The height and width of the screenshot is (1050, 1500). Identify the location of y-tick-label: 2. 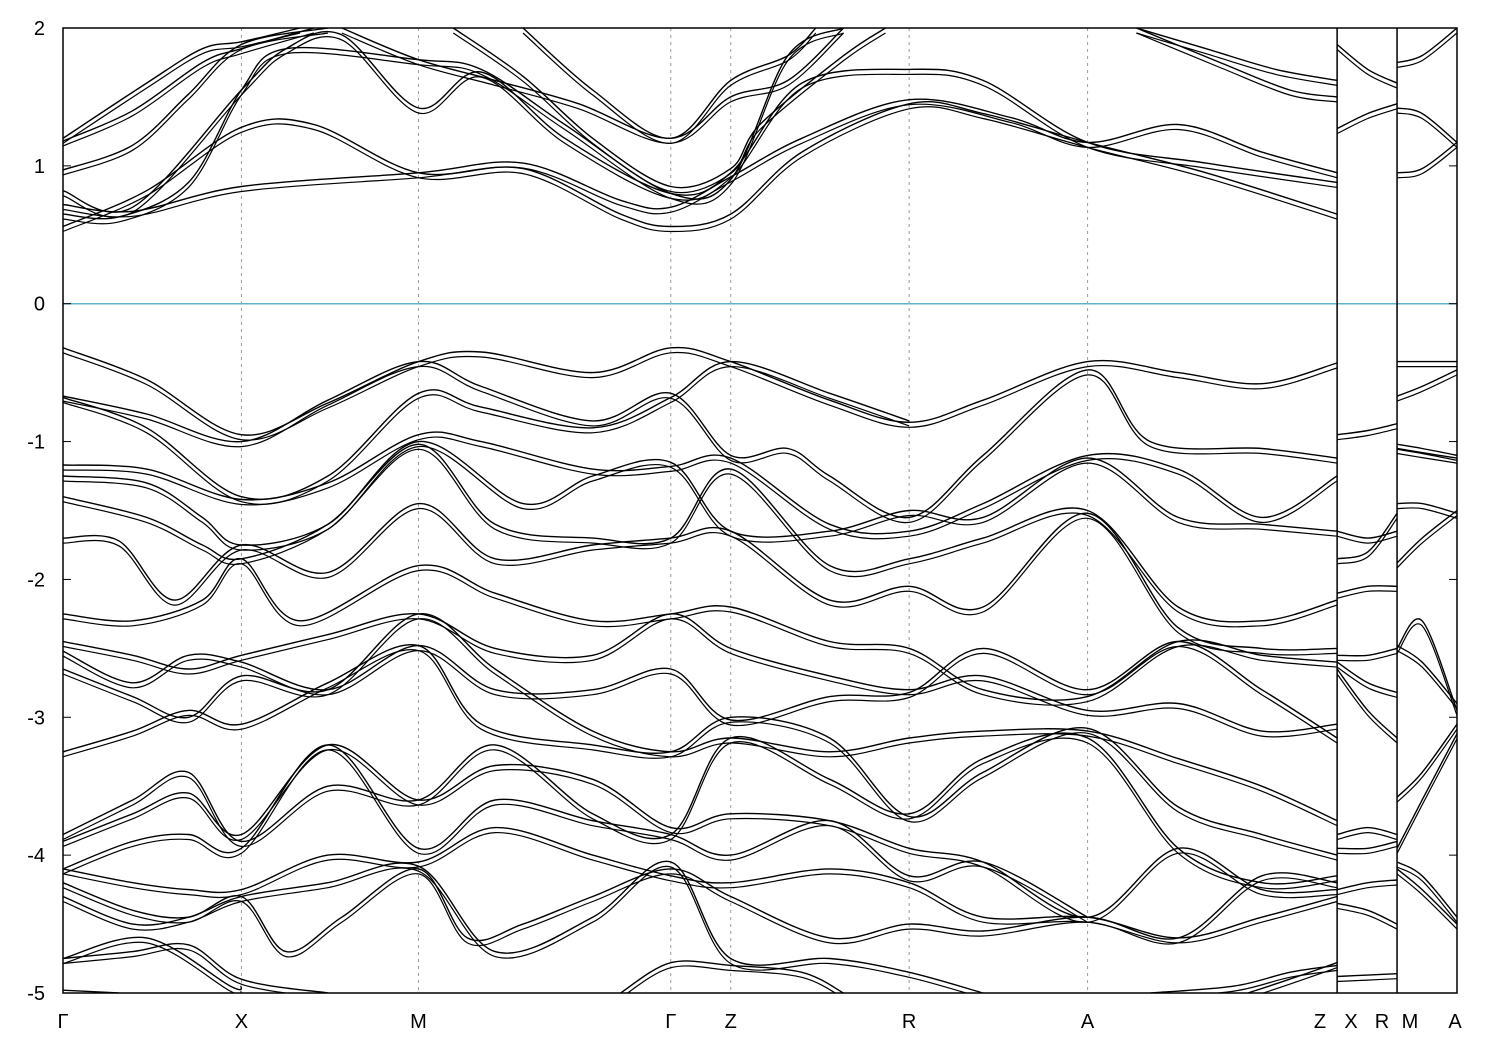
(39, 29).